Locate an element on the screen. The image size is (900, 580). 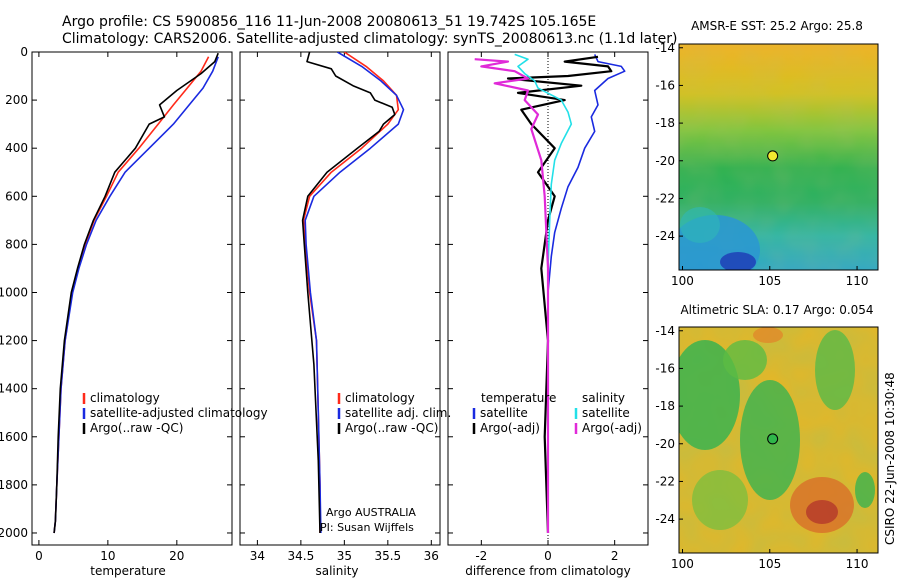
y-tick-label: 1400 is located at coordinates (14, 389).